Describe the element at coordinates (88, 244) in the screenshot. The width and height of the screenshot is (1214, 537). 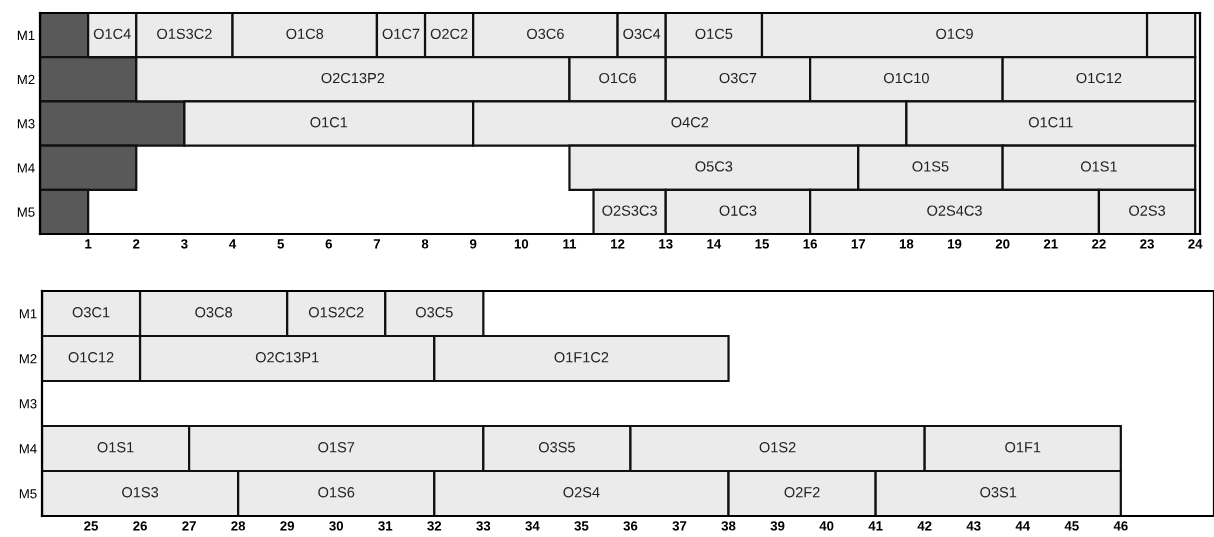
I see `x-tick-label: 1` at that location.